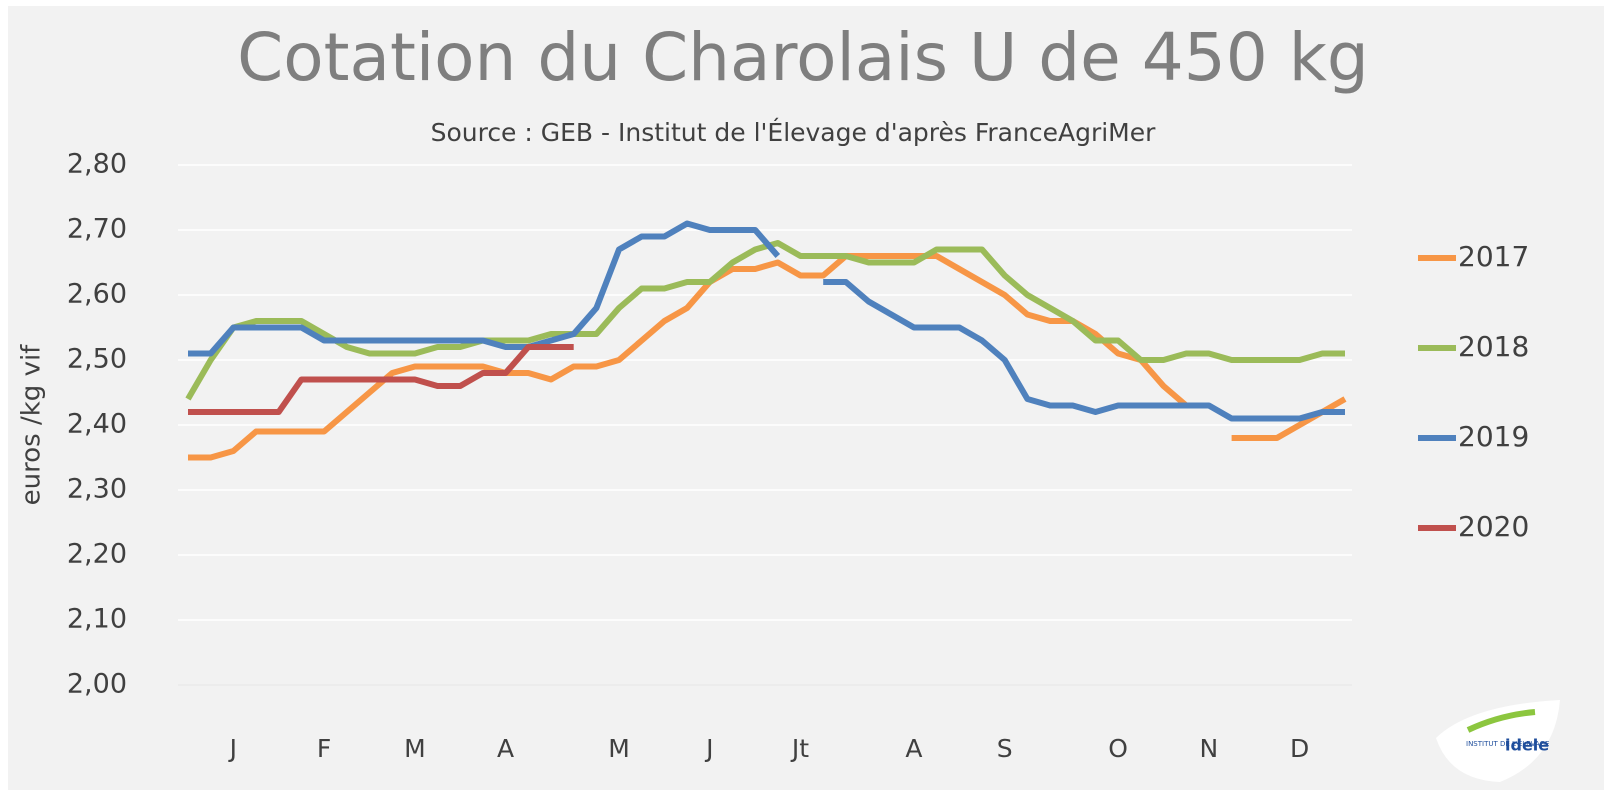  What do you see at coordinates (97, 164) in the screenshot?
I see `y-tick-label: 2,80` at bounding box center [97, 164].